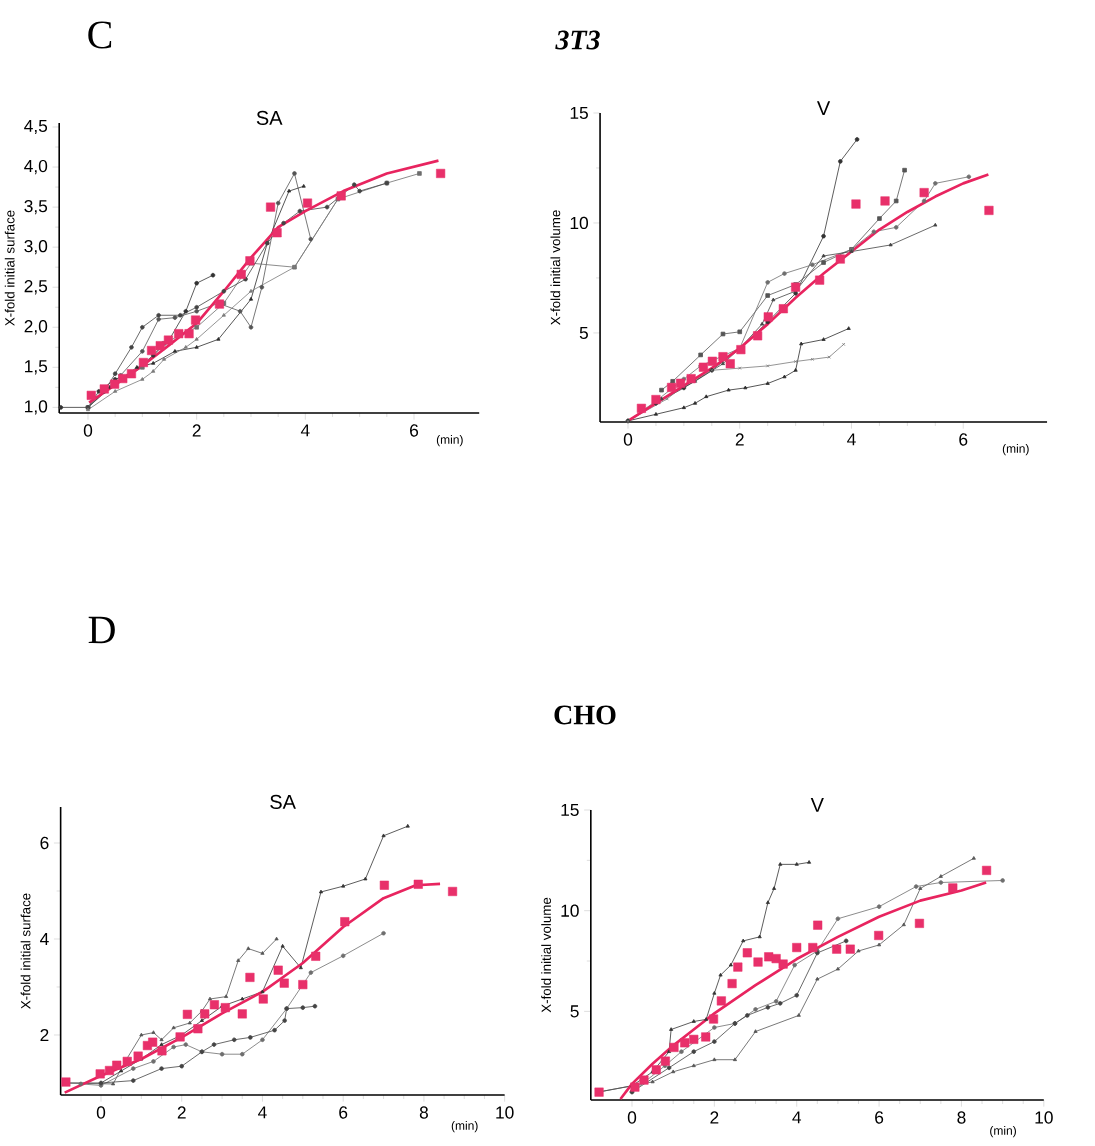 The height and width of the screenshot is (1146, 1095). What do you see at coordinates (36, 367) in the screenshot?
I see `y-tick-label: 1,5` at bounding box center [36, 367].